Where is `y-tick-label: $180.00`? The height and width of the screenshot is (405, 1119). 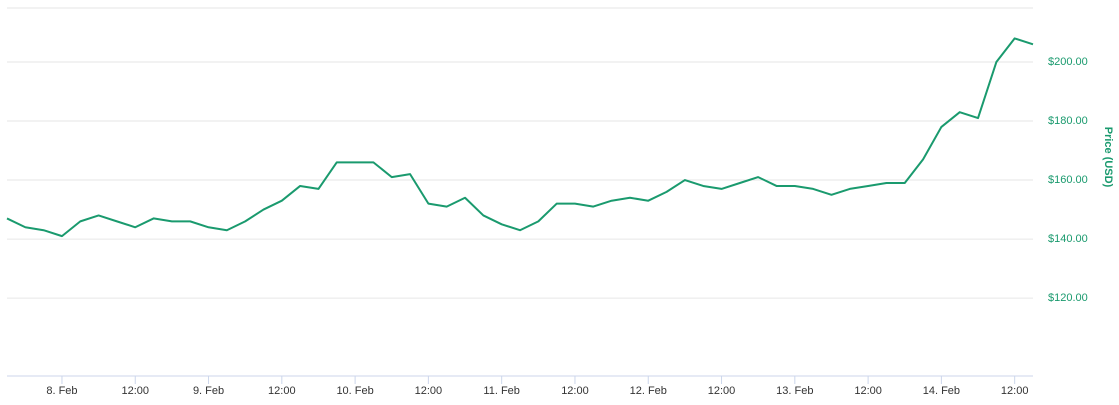
y-tick-label: $180.00 is located at coordinates (1068, 121).